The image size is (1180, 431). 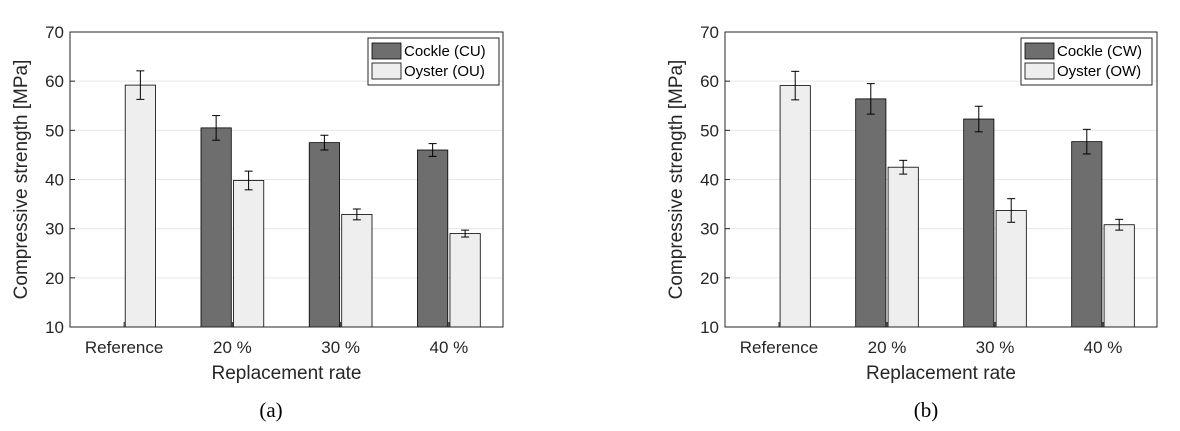 I want to click on chart-caption: (b), so click(x=926, y=410).